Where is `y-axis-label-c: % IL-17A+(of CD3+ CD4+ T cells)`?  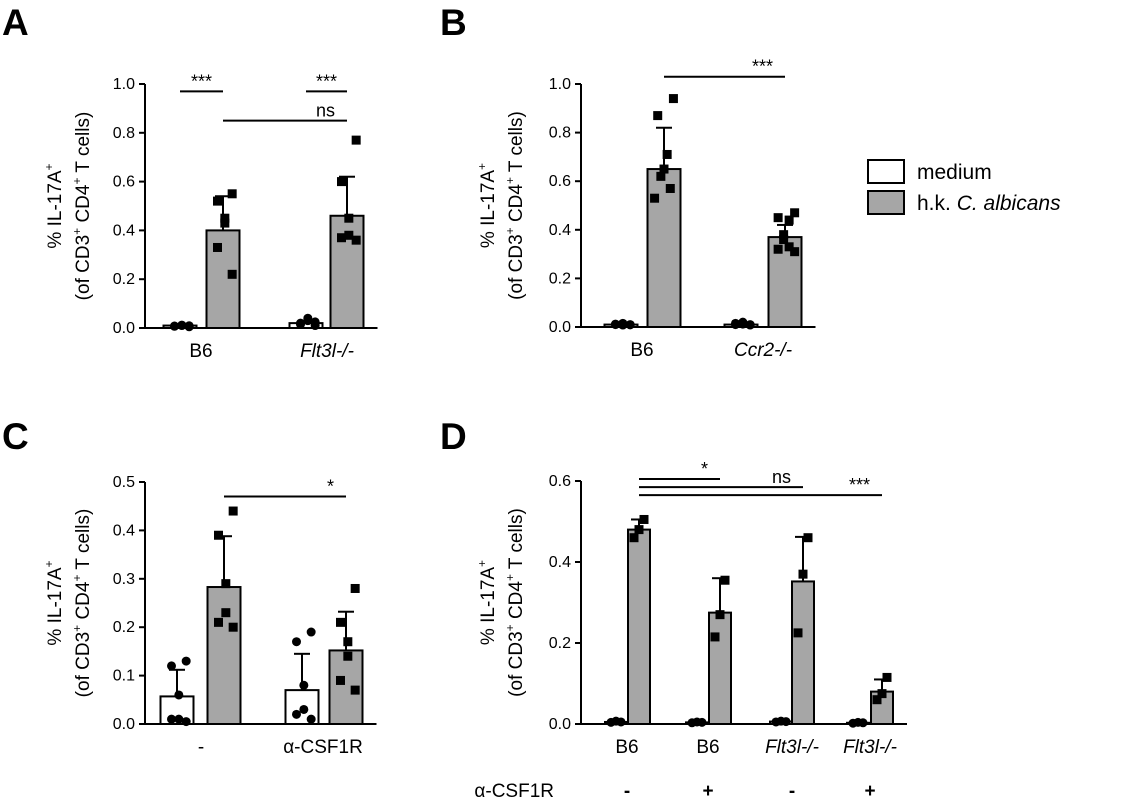 y-axis-label-c: % IL-17A+(of CD3+ CD4+ T cells) is located at coordinates (68, 603).